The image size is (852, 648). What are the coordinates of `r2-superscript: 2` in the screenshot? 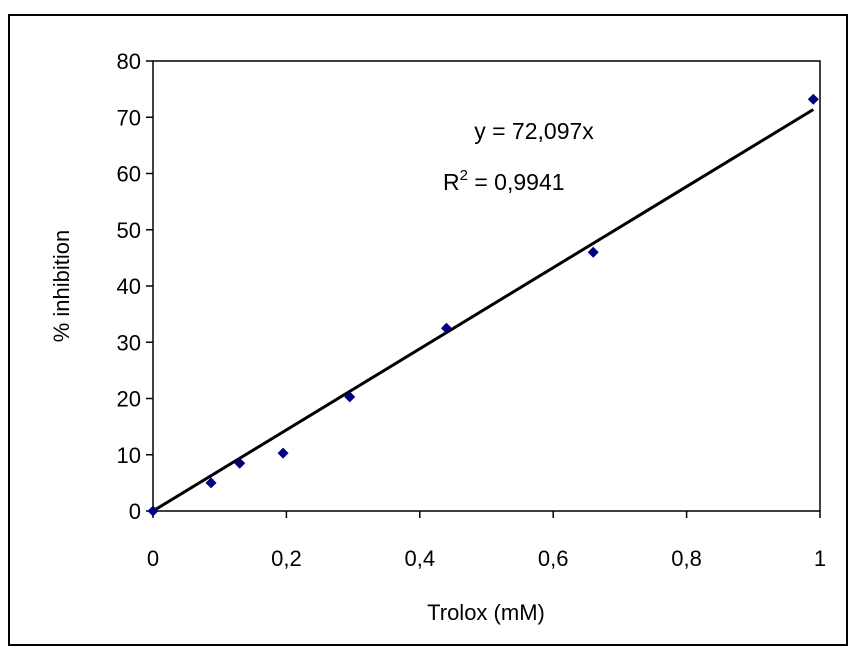 It's located at (464, 175).